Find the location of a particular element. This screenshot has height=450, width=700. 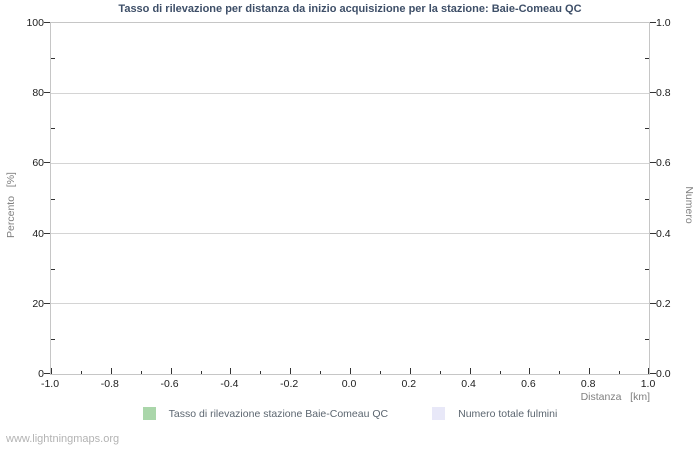

legend-swatch-detection-rate is located at coordinates (149, 413).